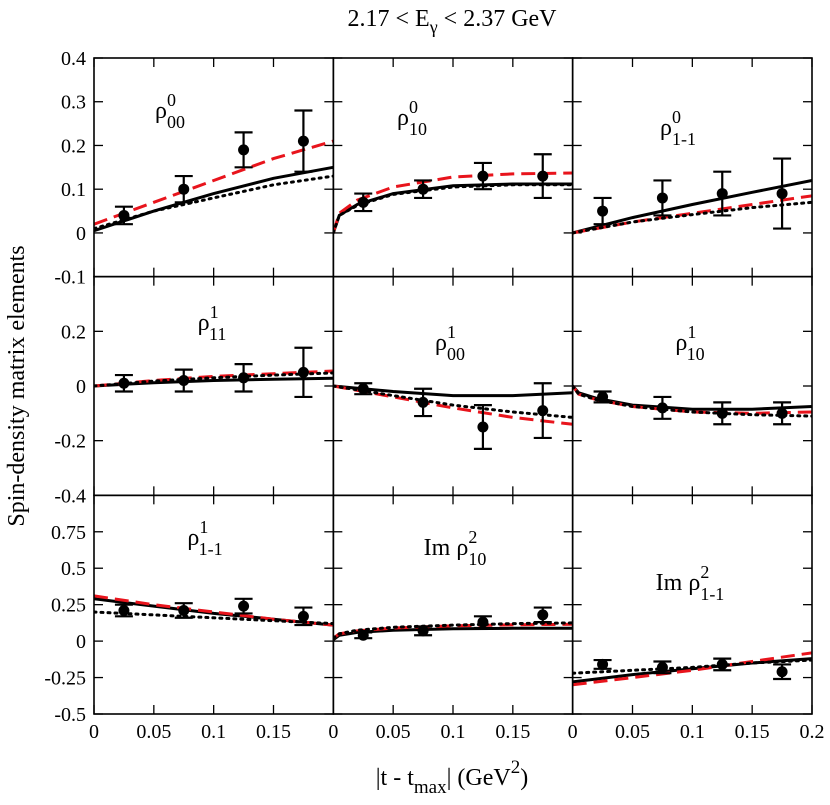 The width and height of the screenshot is (830, 805). What do you see at coordinates (217, 334) in the screenshot?
I see `label-sub: 11` at bounding box center [217, 334].